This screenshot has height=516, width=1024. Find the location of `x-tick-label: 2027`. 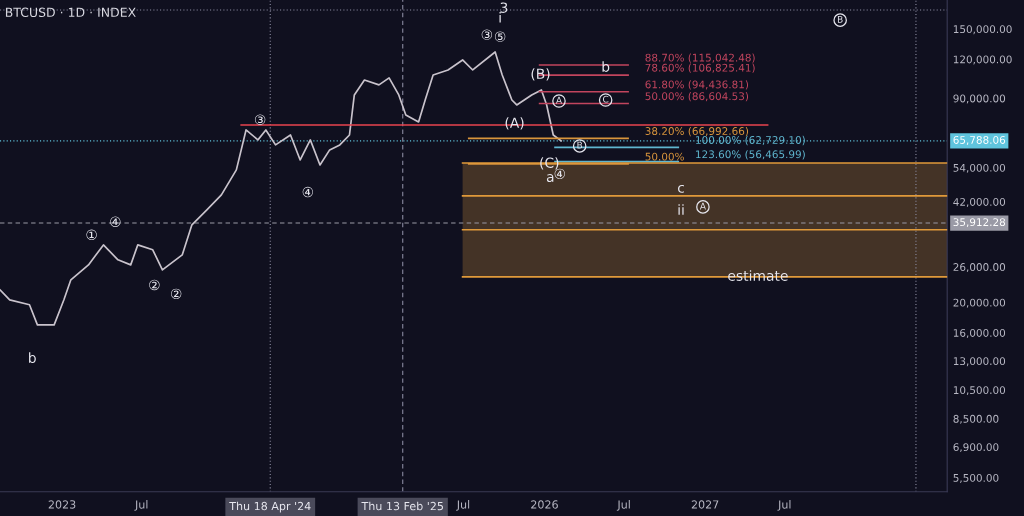

x-tick-label: 2027 is located at coordinates (705, 504).